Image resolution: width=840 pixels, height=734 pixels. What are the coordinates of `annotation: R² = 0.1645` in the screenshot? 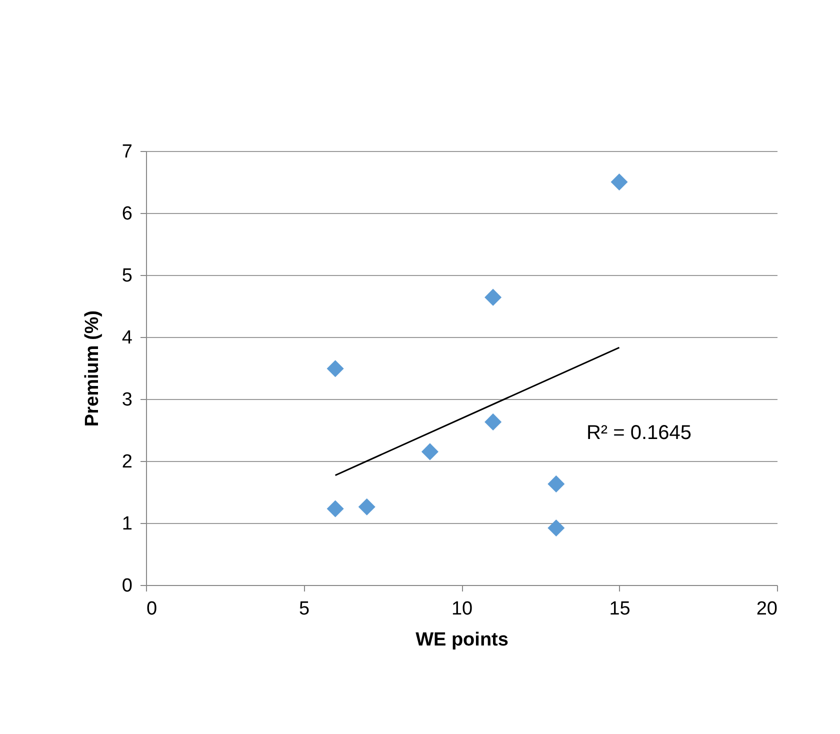 It's located at (639, 433).